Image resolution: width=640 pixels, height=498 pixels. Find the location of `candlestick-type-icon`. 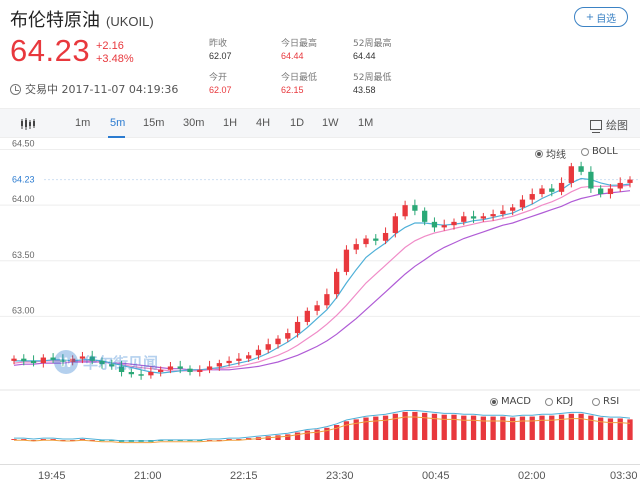

candlestick-type-icon is located at coordinates (28, 124).